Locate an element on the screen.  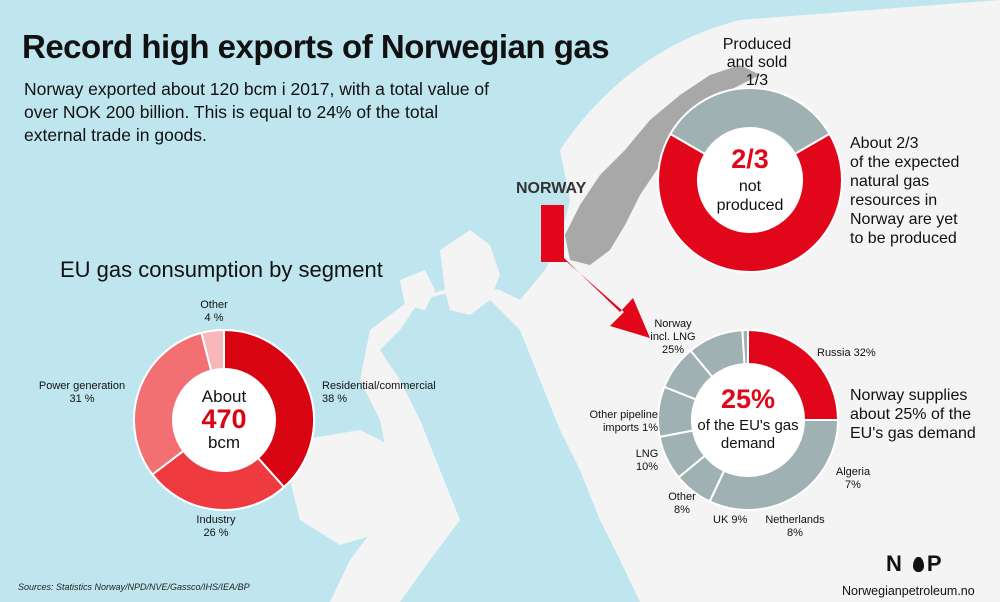
oil-drop-icon is located at coordinates (918, 564).